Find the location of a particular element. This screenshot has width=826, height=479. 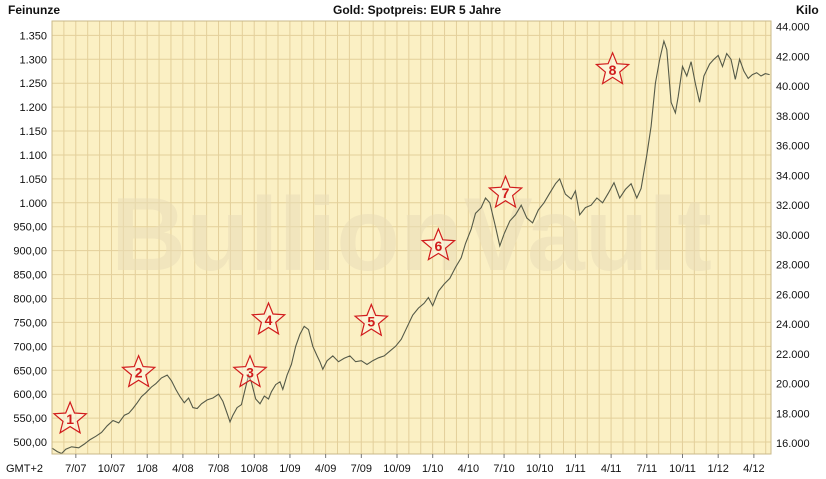

y2-tick-label: 38.000 is located at coordinates (793, 117).